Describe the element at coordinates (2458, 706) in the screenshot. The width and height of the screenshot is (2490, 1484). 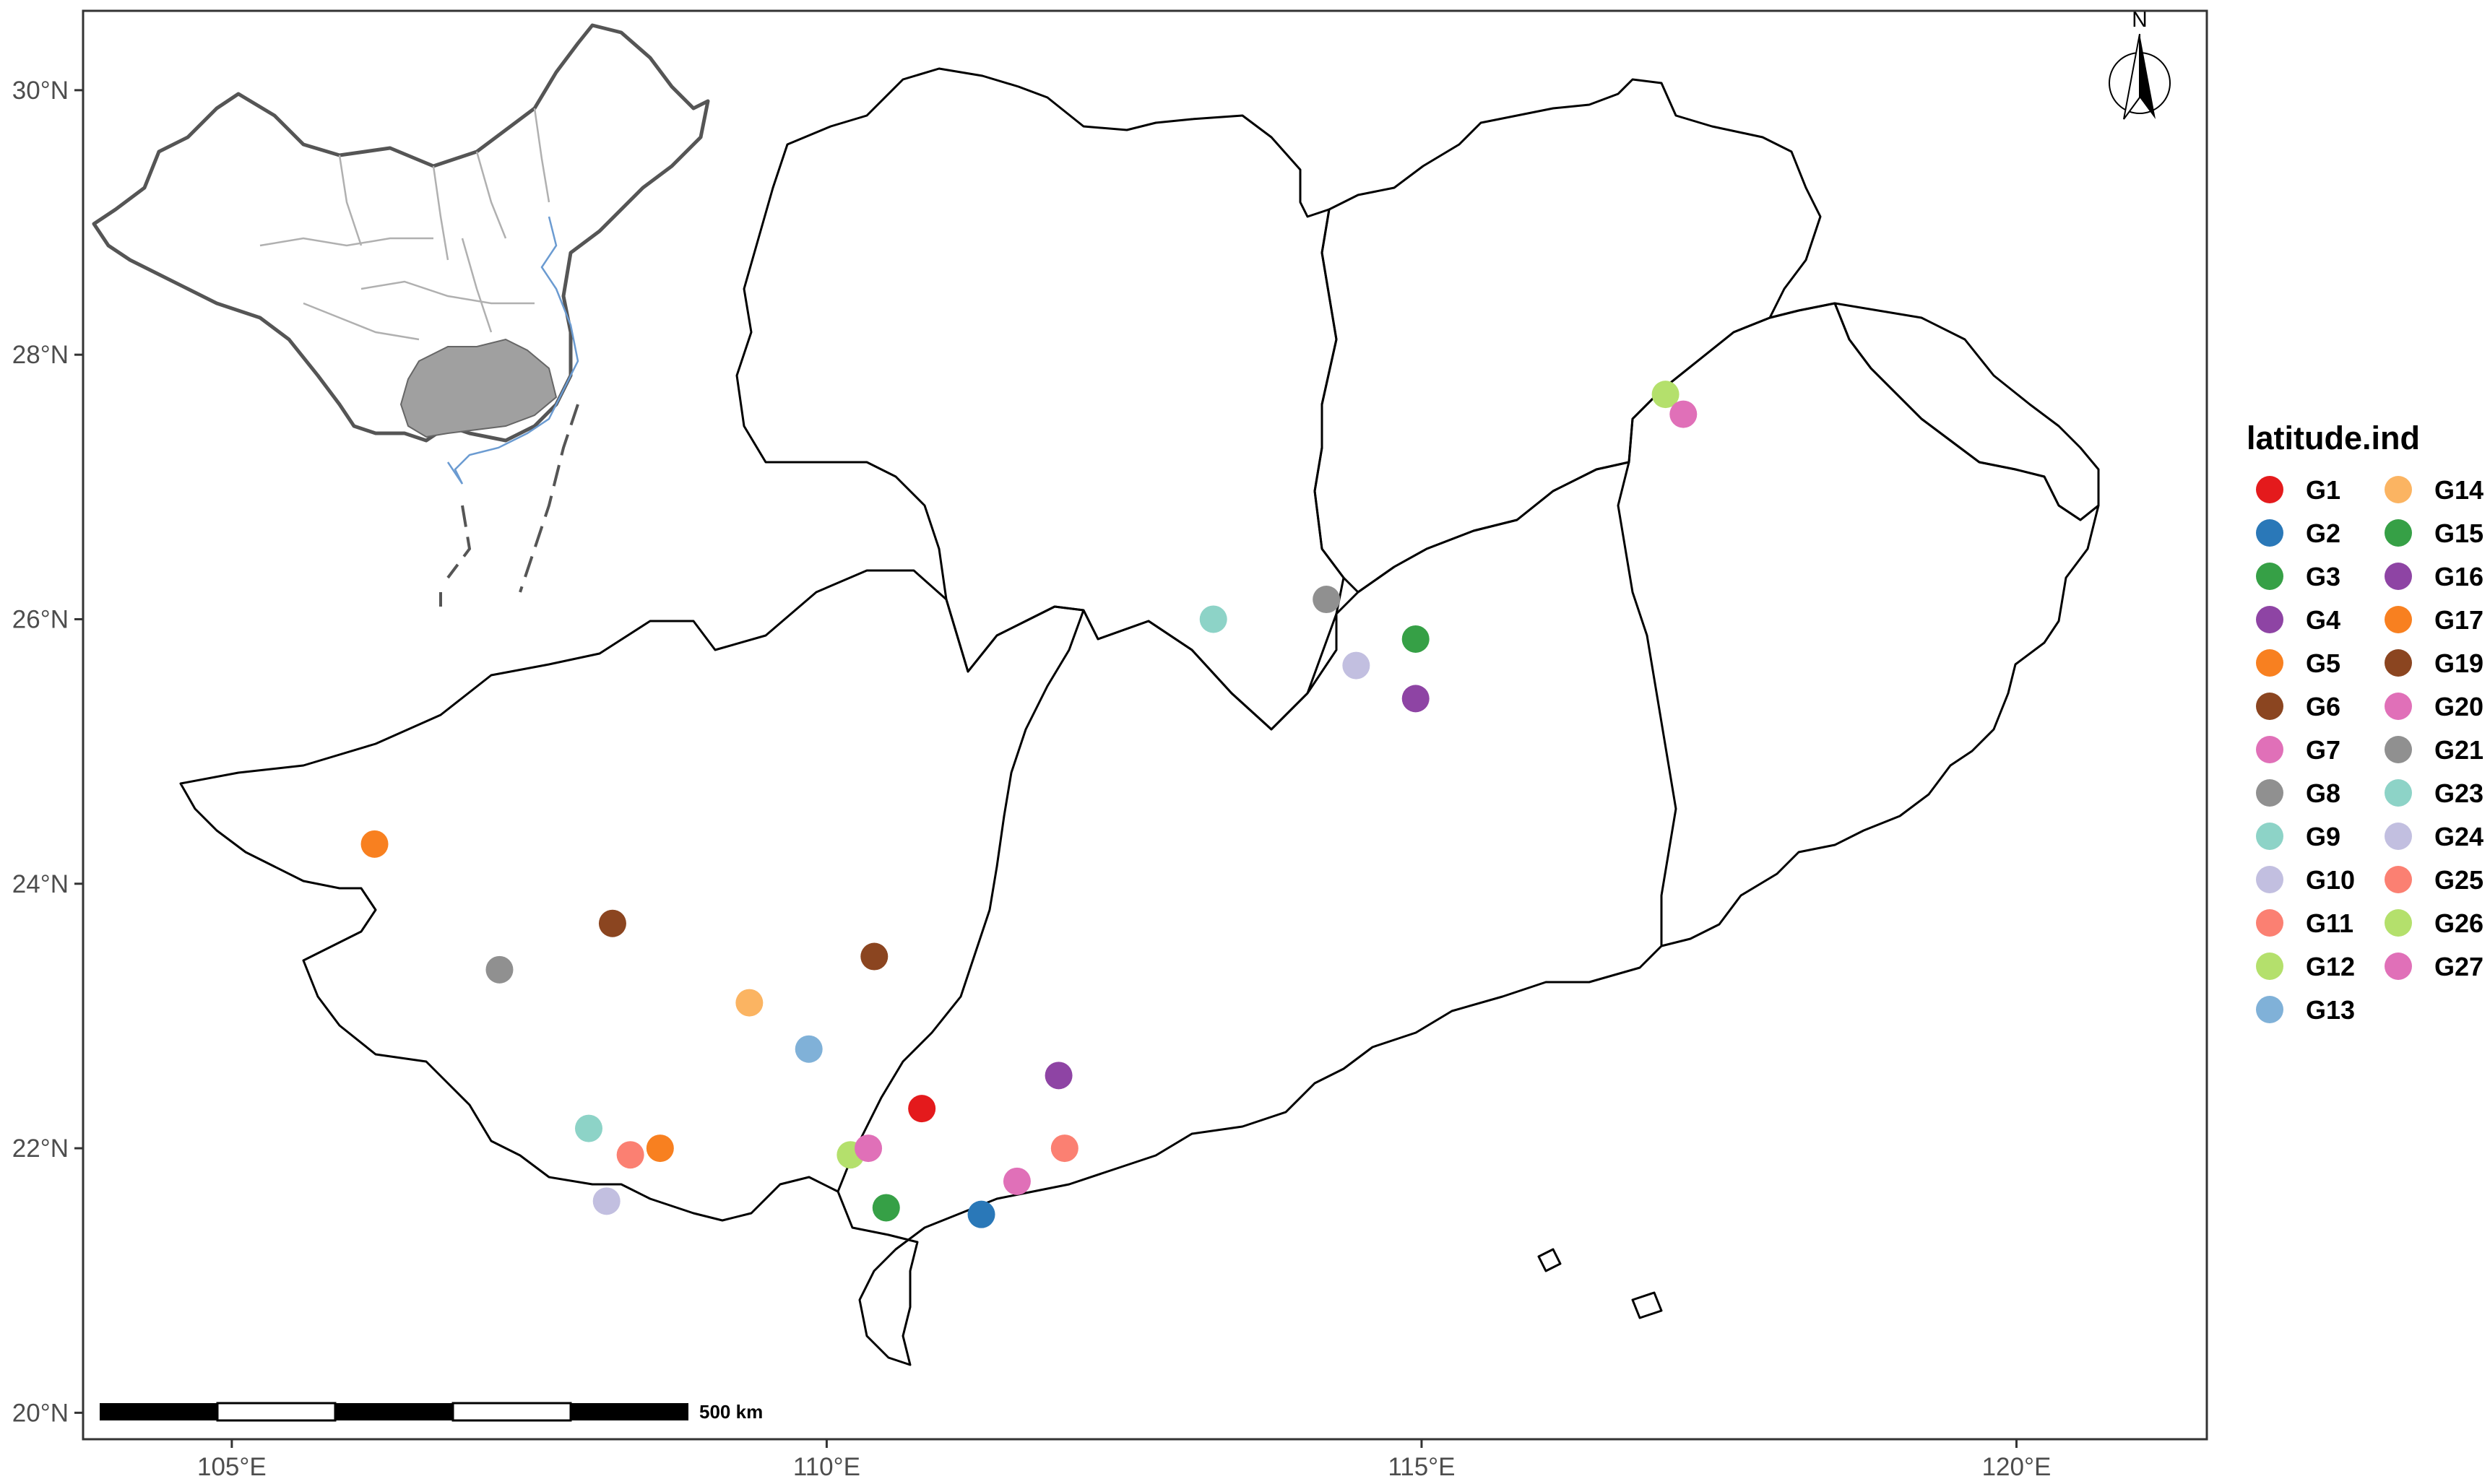
I see `legend-label-g20: G20` at that location.